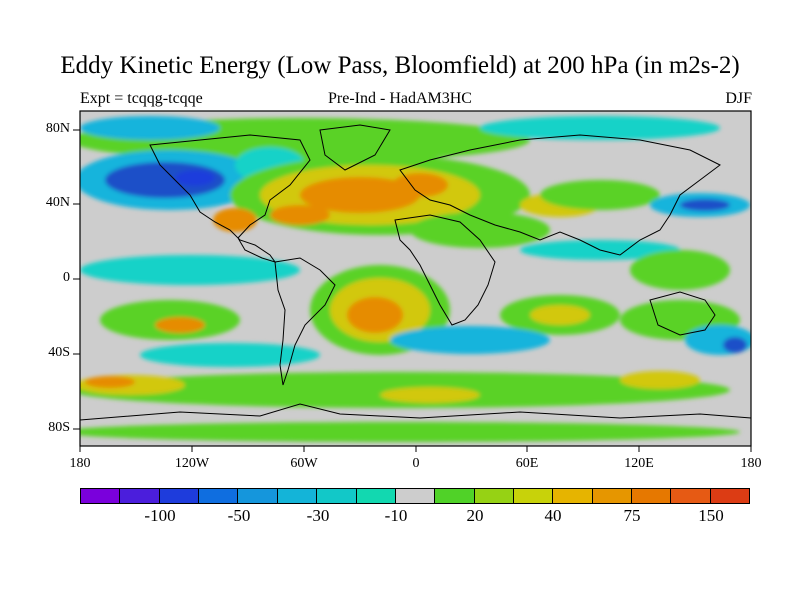 The image size is (800, 600). What do you see at coordinates (560, 315) in the screenshot?
I see `southern-indian-yellow` at bounding box center [560, 315].